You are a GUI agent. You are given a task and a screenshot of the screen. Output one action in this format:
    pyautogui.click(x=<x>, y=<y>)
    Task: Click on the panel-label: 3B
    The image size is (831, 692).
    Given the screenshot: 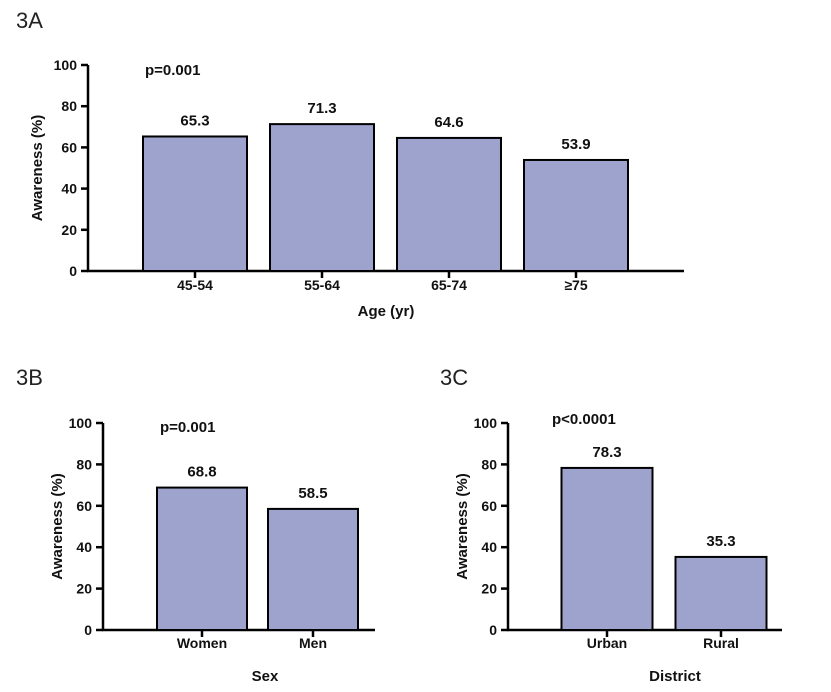 What is the action you would take?
    pyautogui.click(x=29, y=377)
    